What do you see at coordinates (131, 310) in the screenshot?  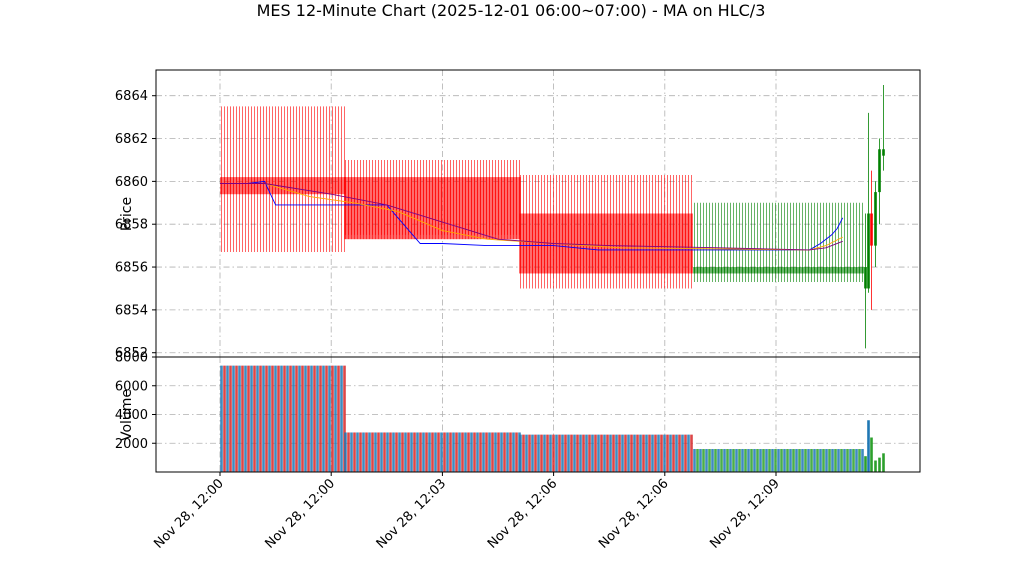 I see `price-ytick-label-1: 6854` at bounding box center [131, 310].